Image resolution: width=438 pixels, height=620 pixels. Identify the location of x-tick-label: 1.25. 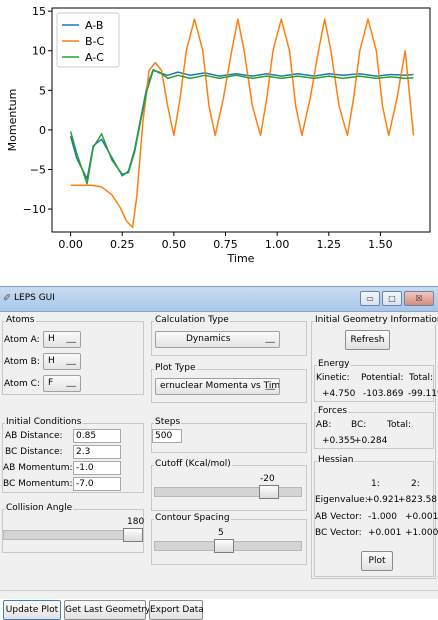
(329, 244).